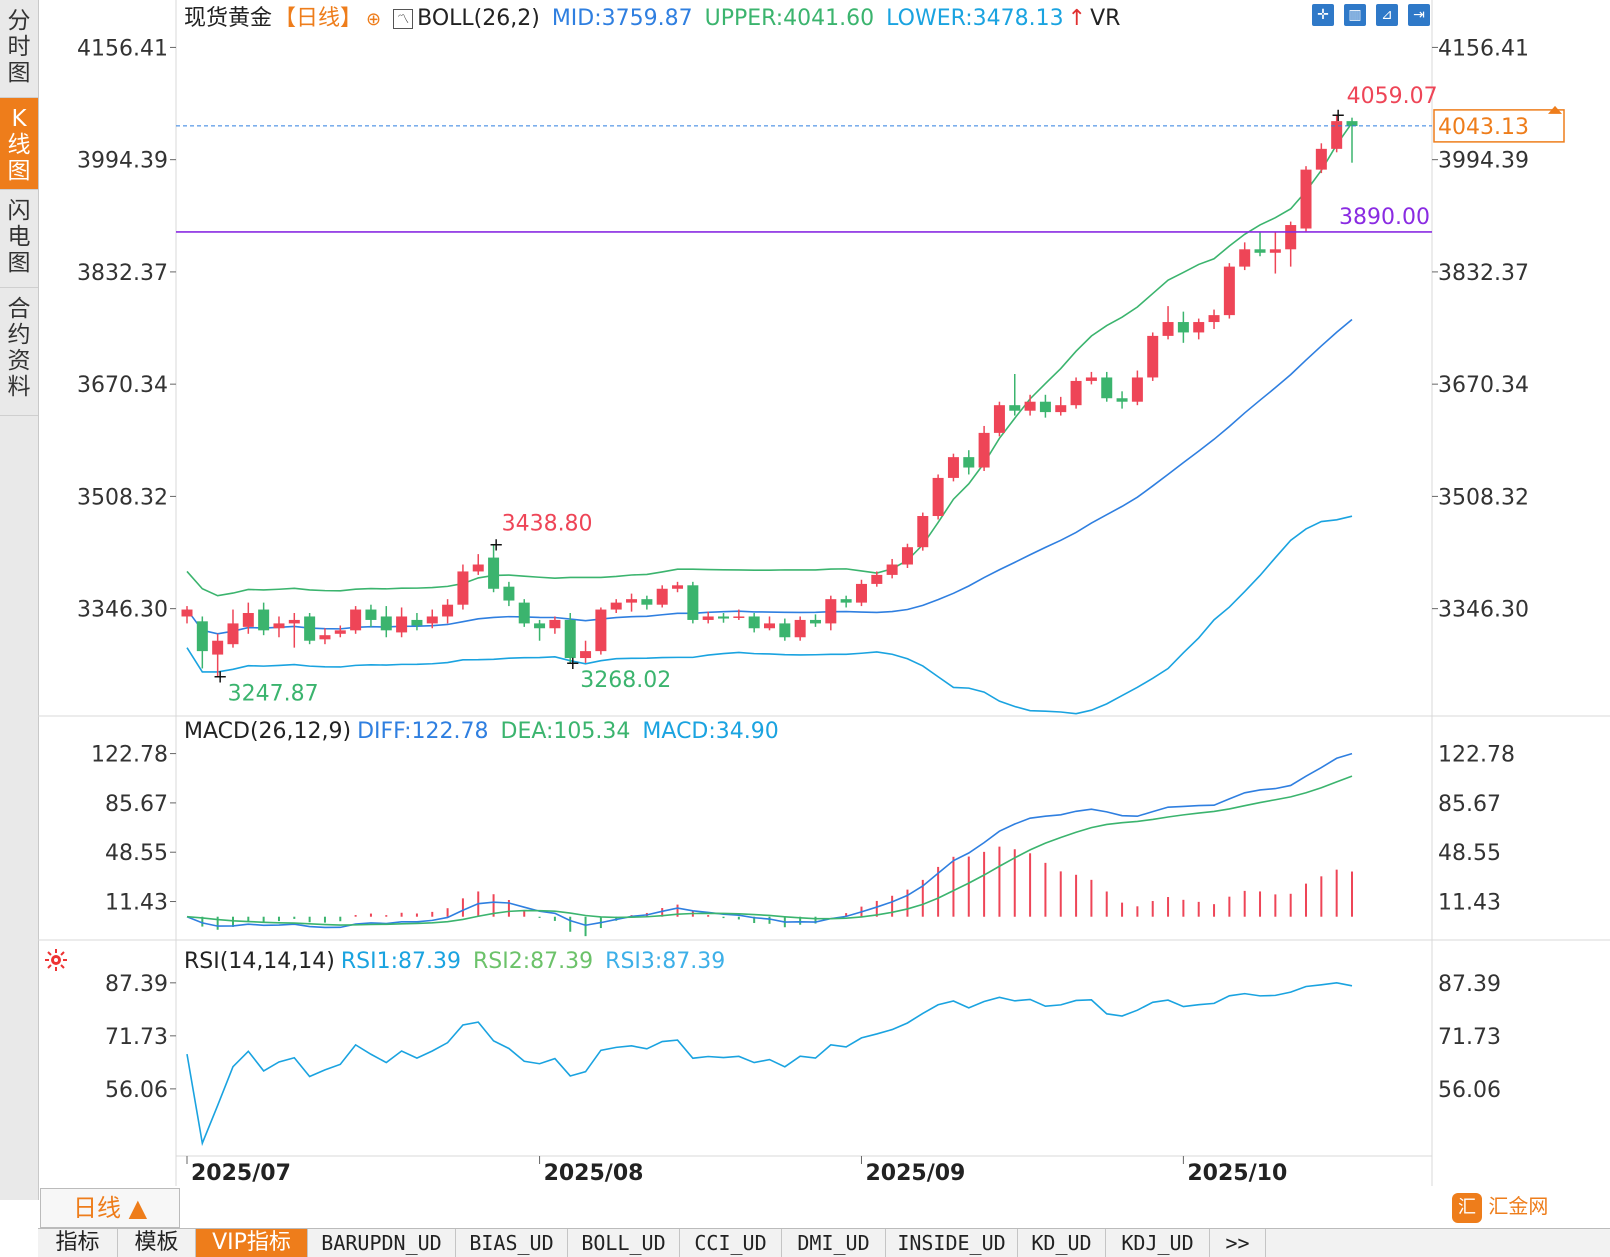 This screenshot has width=1610, height=1257. I want to click on plus-circle-icon: ⊕, so click(374, 19).